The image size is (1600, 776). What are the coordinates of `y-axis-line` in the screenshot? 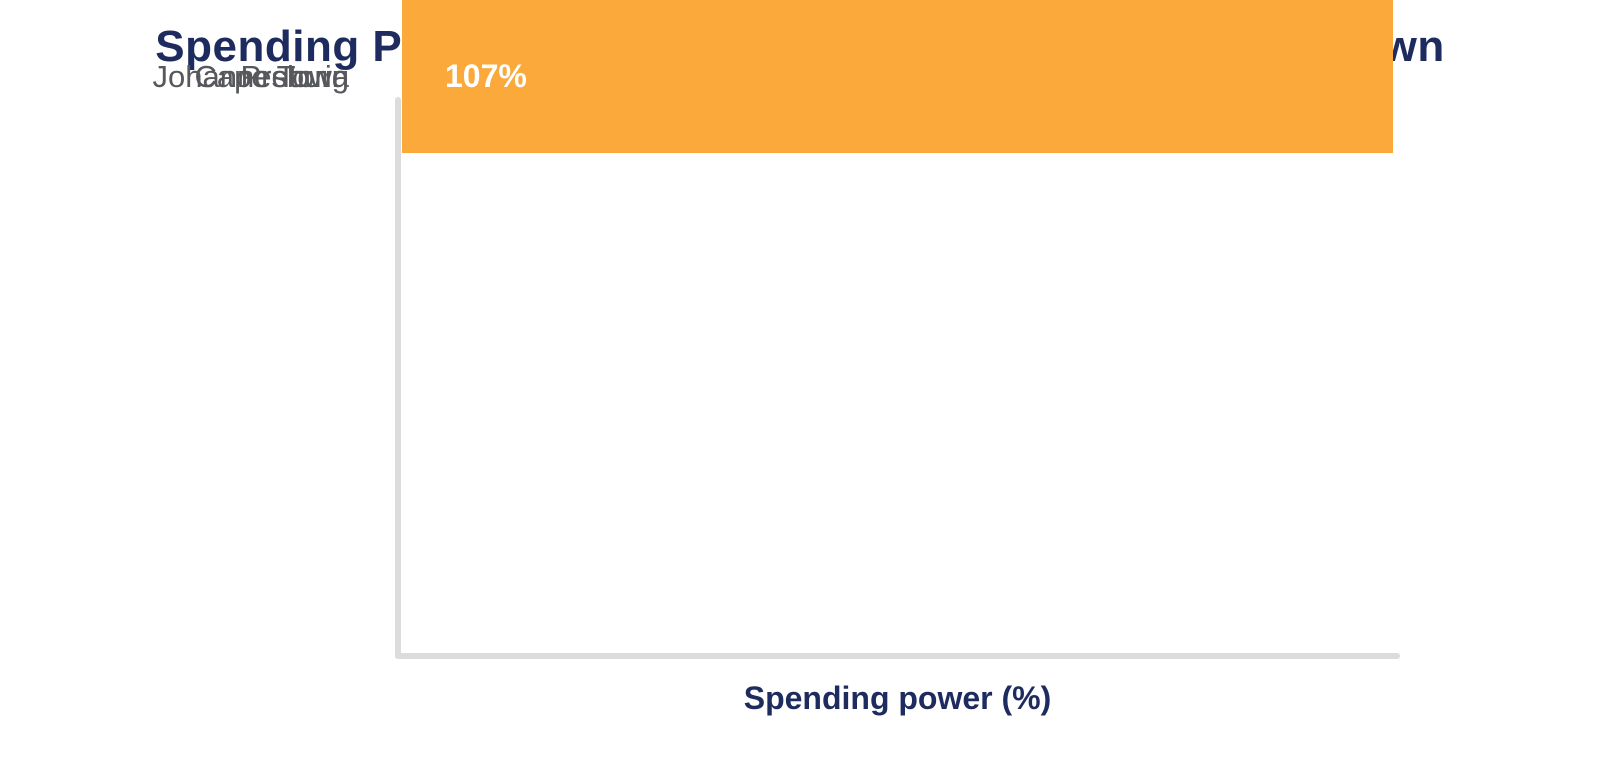 It's located at (398, 378).